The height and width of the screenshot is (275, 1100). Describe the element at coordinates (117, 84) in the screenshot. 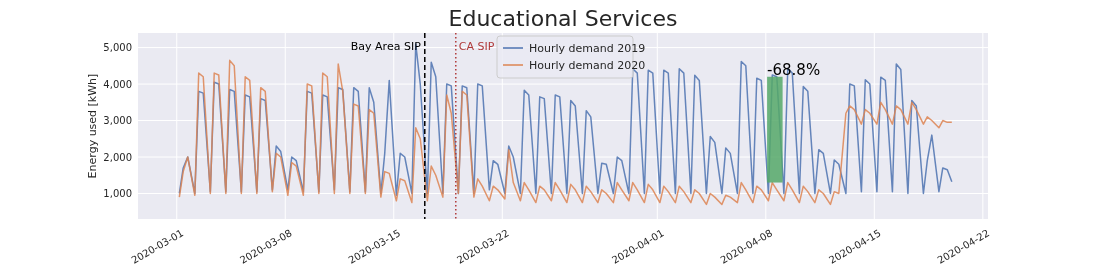

I see `y-tick-label: 4,000` at that location.